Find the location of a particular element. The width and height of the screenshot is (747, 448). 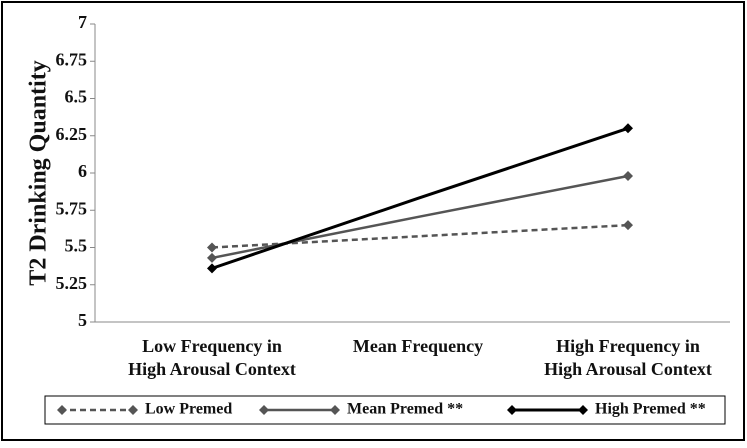

y-tick-label: 5 is located at coordinates (82, 320).